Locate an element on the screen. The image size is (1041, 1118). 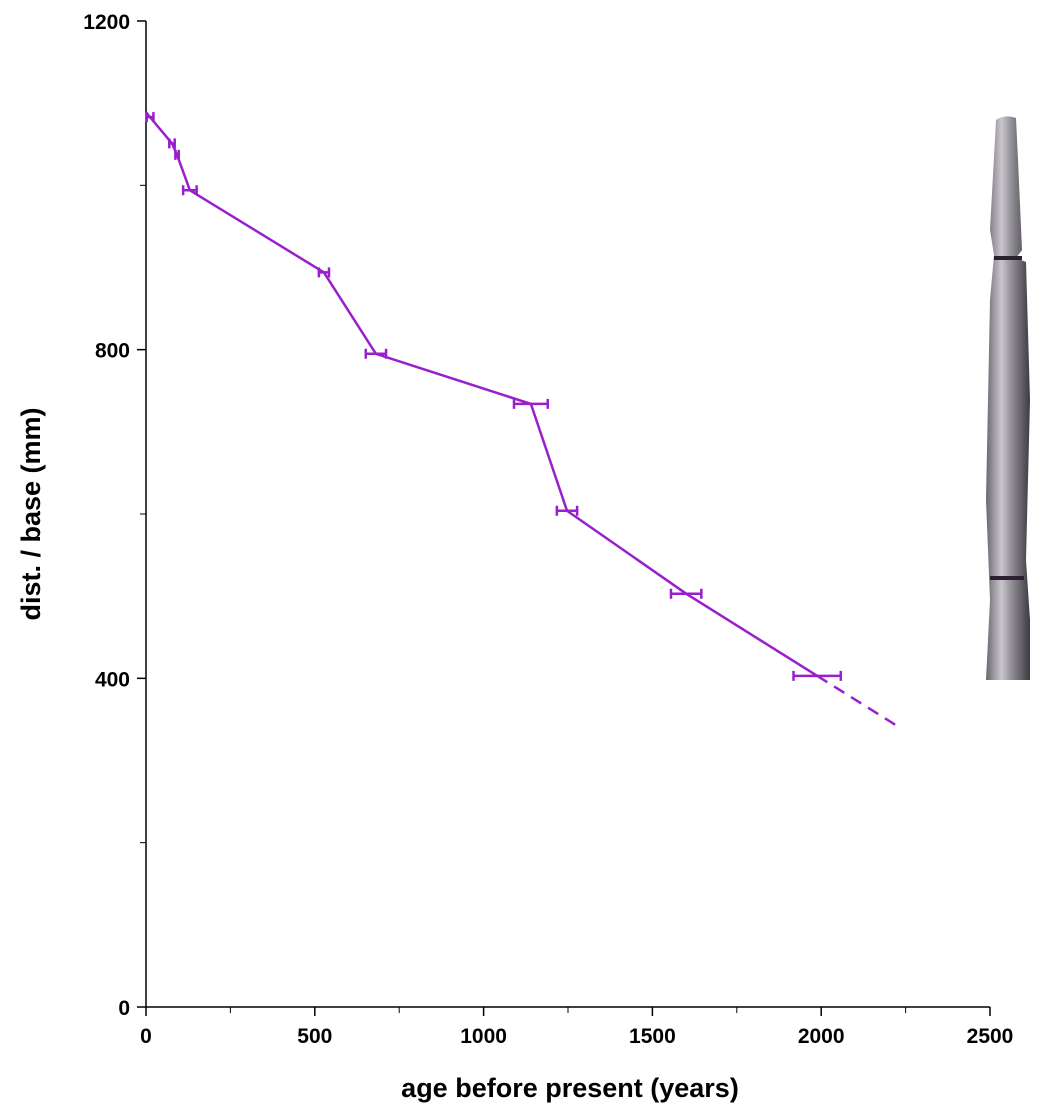
y-tick-label: 400 is located at coordinates (112, 679).